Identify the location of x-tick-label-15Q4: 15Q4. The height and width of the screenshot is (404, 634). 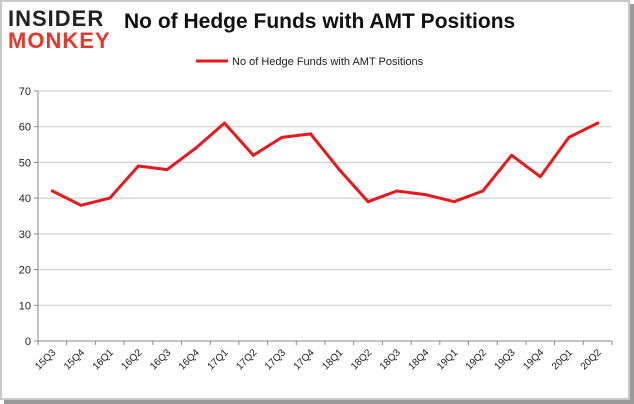
(74, 359).